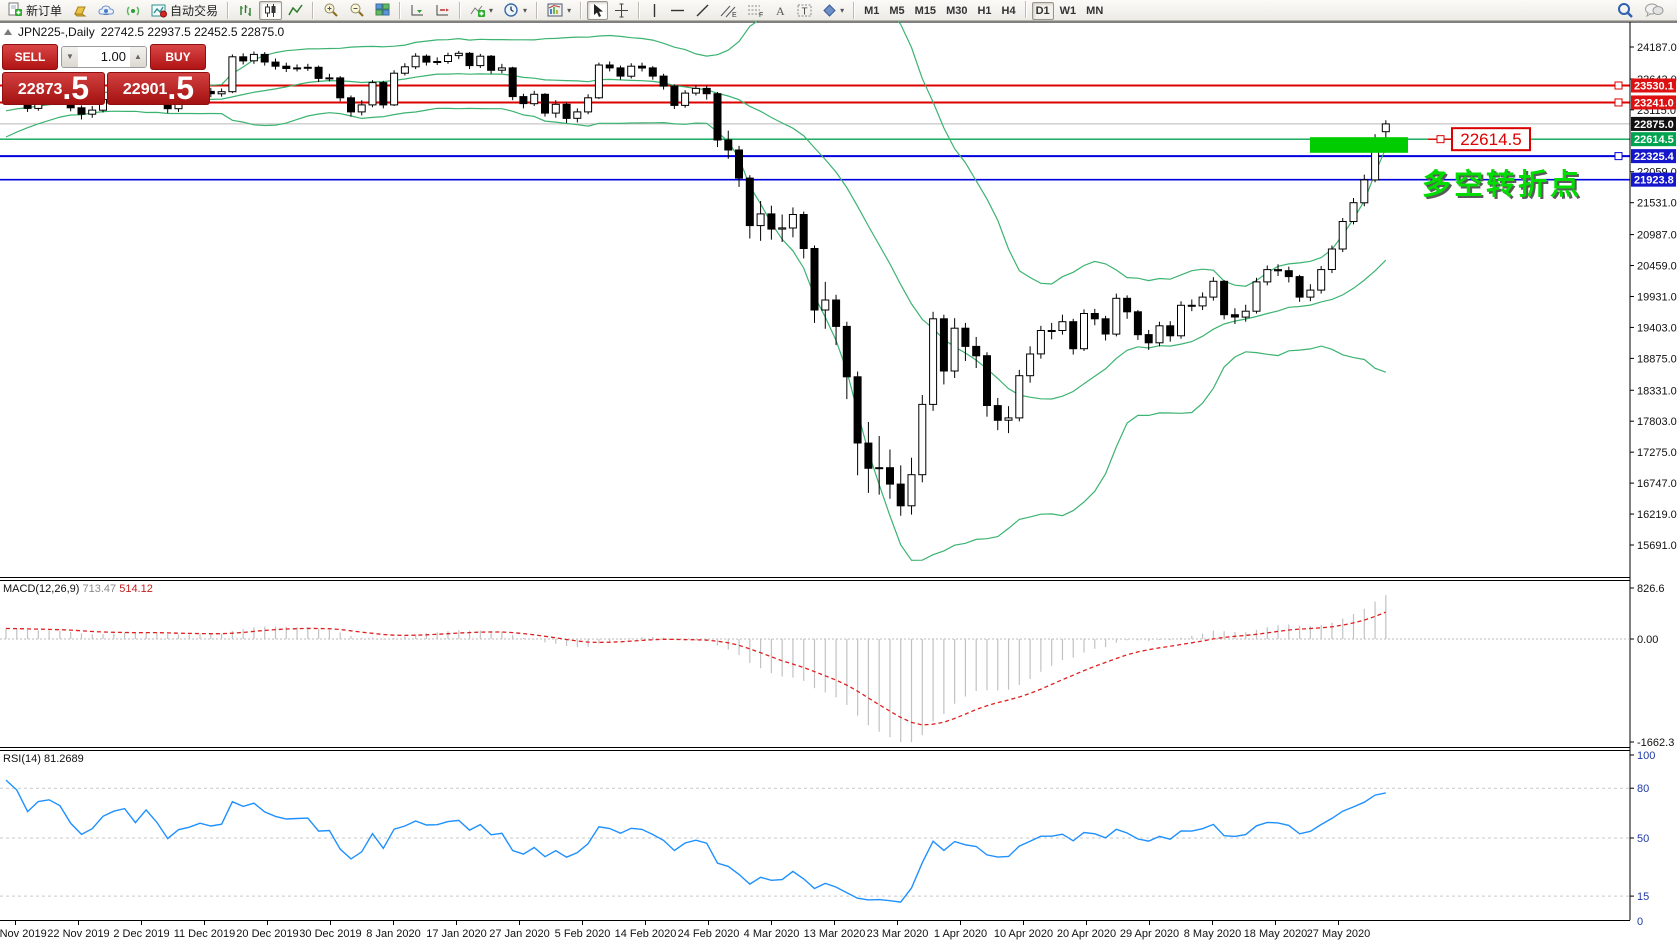  Describe the element at coordinates (141, 934) in the screenshot. I see `svg-text: 2 Dec 2019` at that location.